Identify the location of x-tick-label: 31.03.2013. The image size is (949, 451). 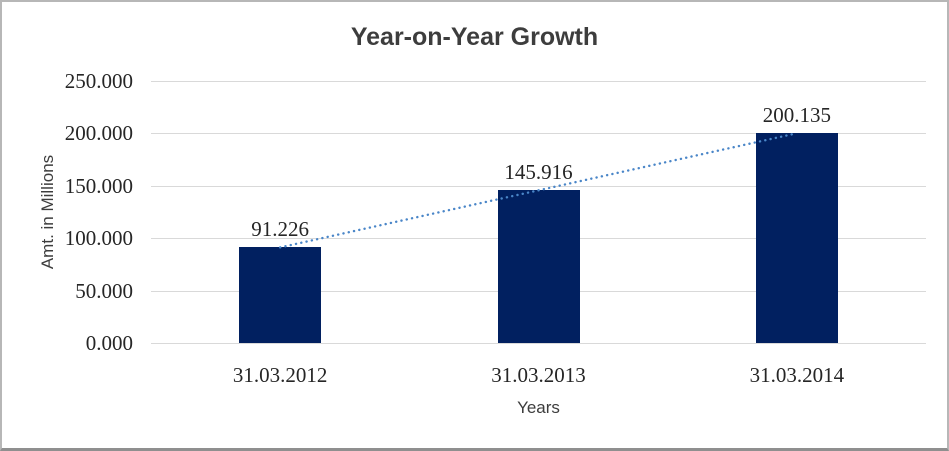
(538, 375).